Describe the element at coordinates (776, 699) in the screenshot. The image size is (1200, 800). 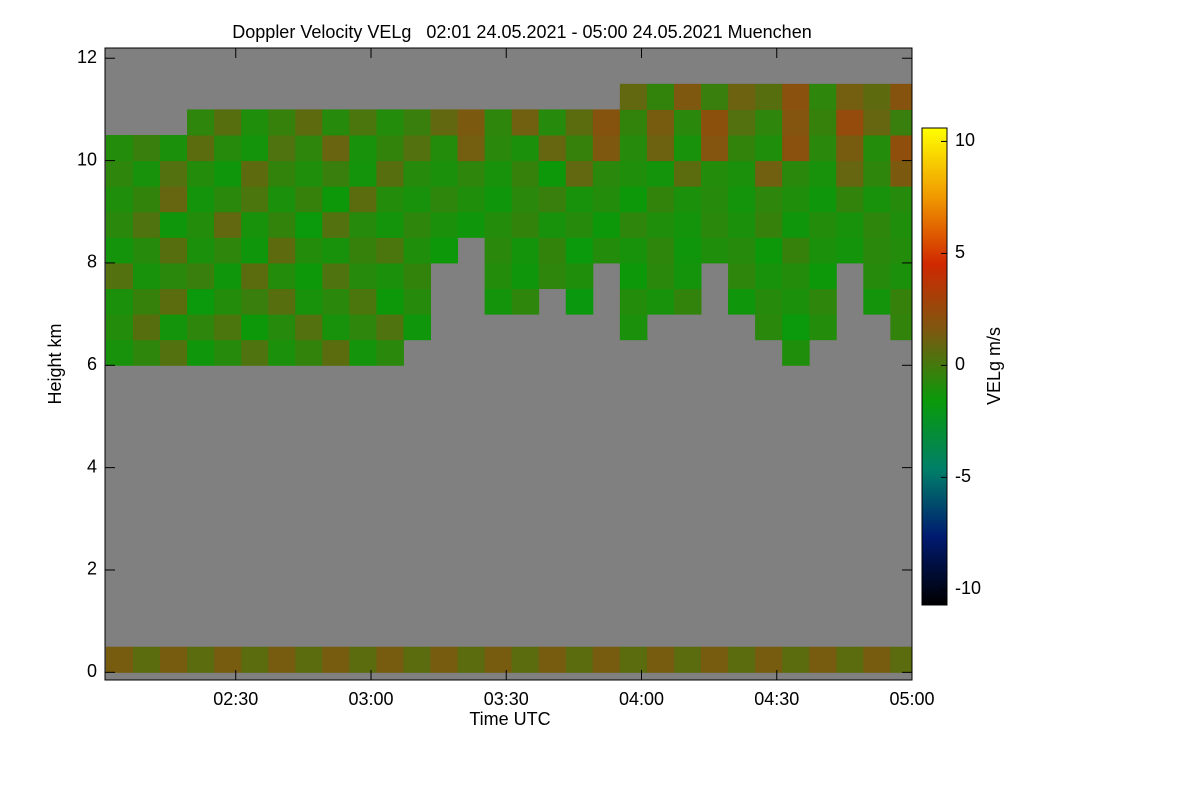
I see `x-tick-label: 04:30` at that location.